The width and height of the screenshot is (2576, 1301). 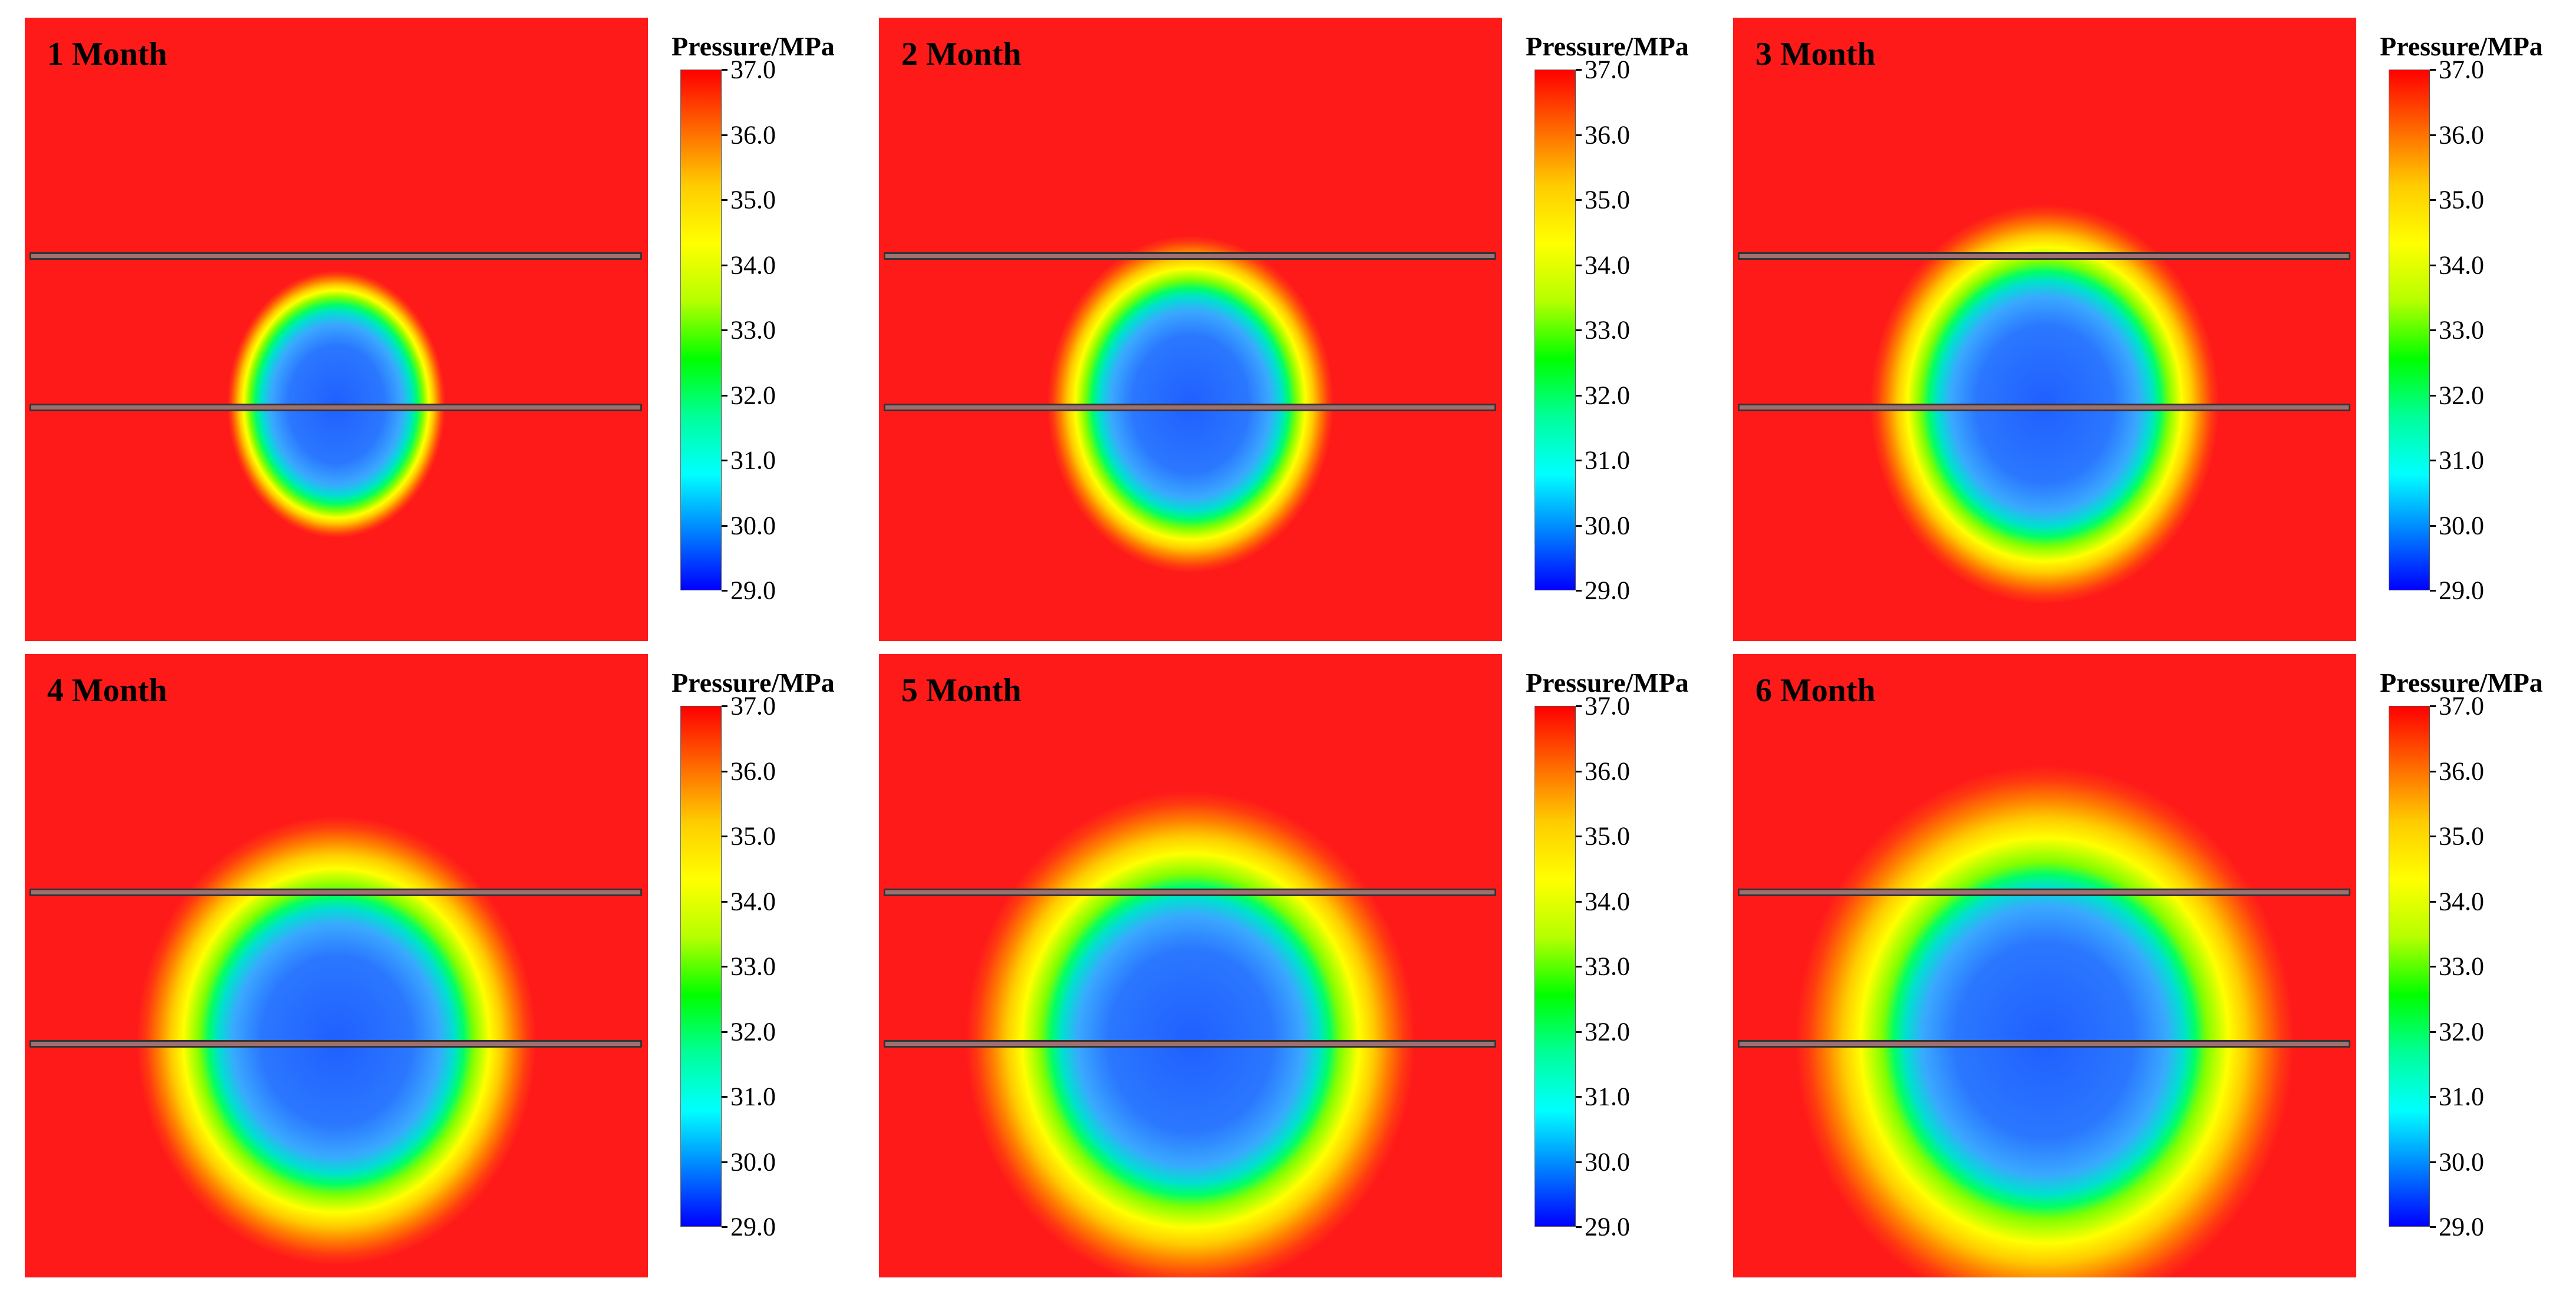 What do you see at coordinates (107, 54) in the screenshot?
I see `panel-title: 1 Month` at bounding box center [107, 54].